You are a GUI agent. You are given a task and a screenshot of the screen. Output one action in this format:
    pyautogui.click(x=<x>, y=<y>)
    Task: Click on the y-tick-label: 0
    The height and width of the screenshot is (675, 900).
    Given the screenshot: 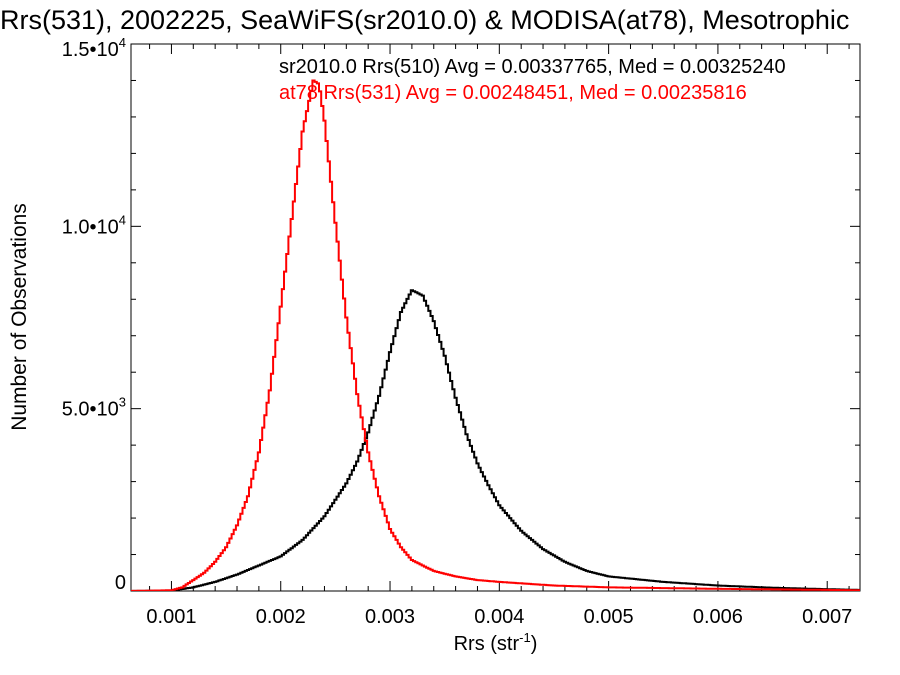 What is the action you would take?
    pyautogui.click(x=120, y=583)
    